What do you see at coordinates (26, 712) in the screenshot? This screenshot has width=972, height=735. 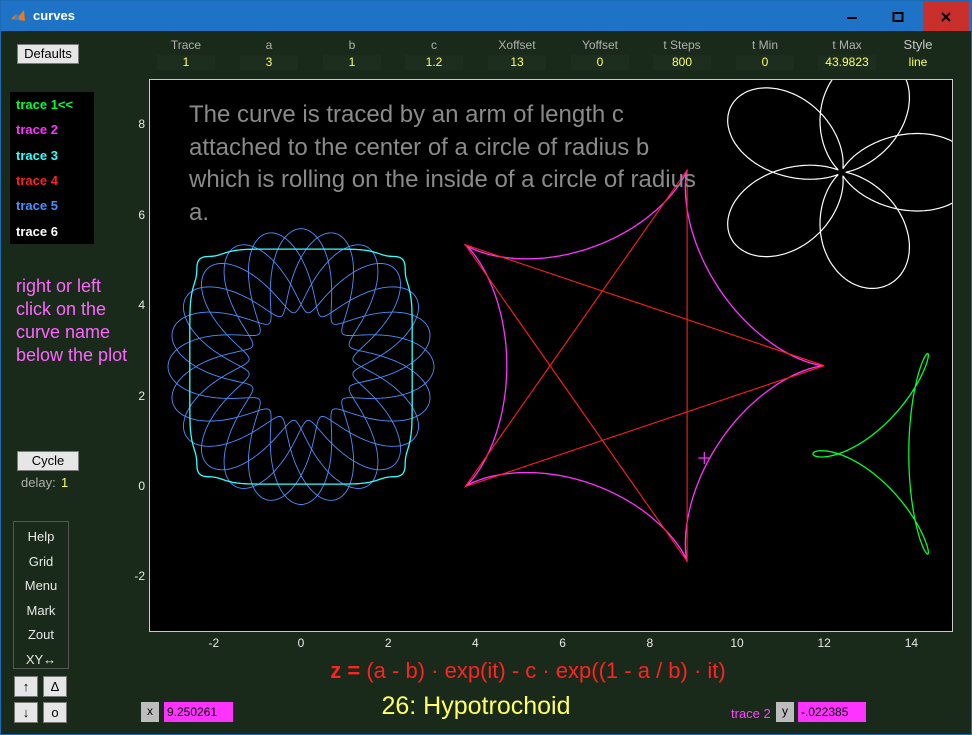 I see `down-arrow-button: ↓` at bounding box center [26, 712].